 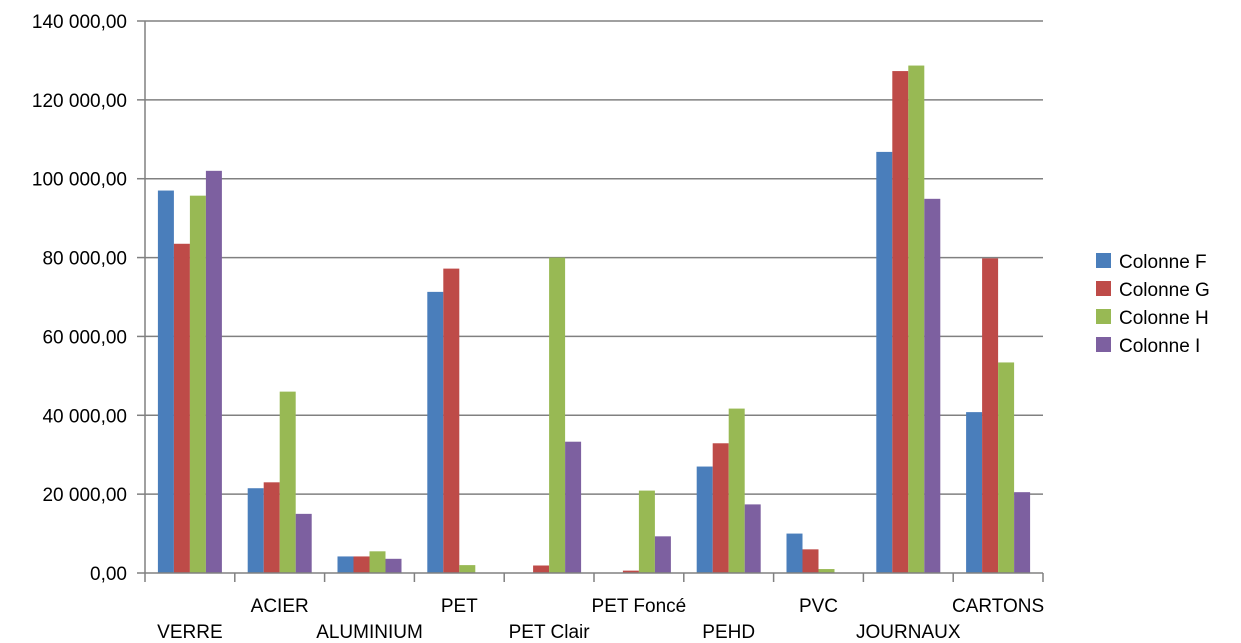 I want to click on x-category-label: CARTONS, so click(x=998, y=606).